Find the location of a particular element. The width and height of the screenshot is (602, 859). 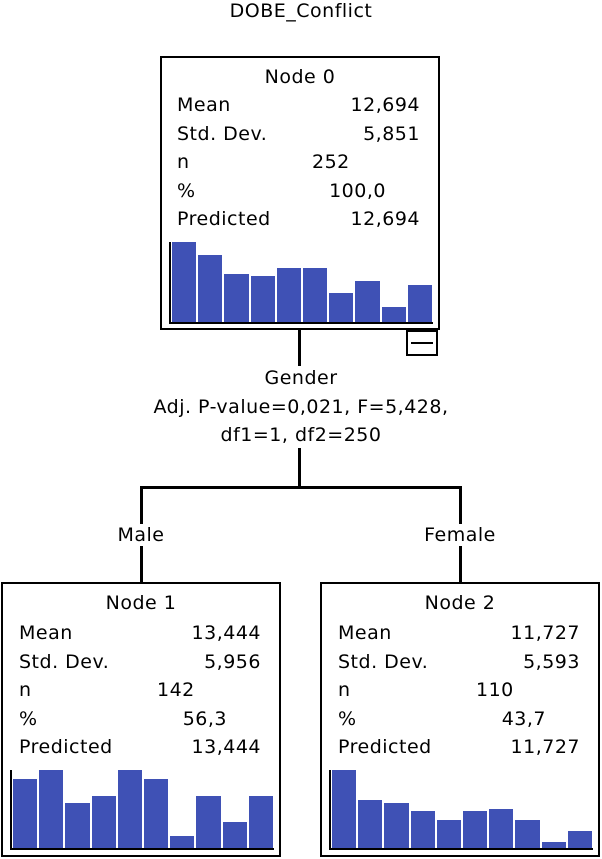

node-0-mean-value: 12,694 is located at coordinates (385, 105).